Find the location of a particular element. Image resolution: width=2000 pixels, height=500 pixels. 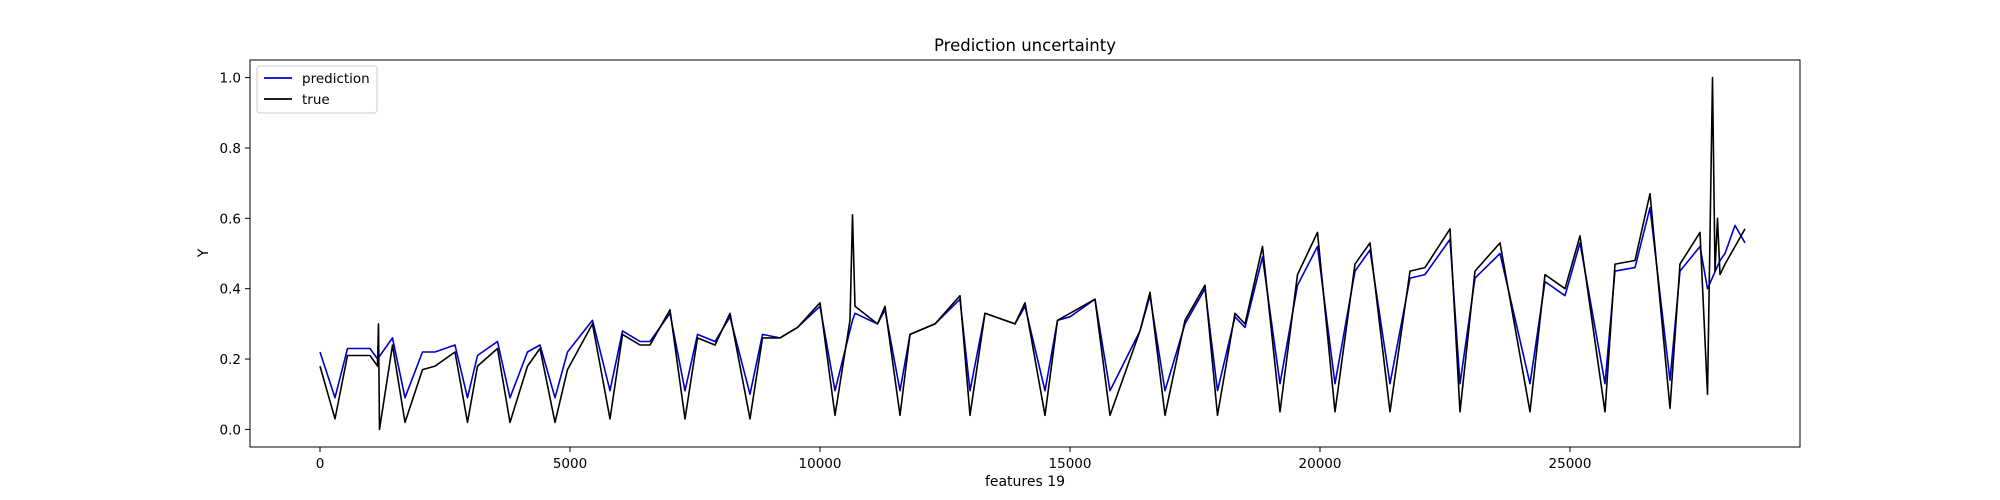

legend: prediction true is located at coordinates (317, 89).